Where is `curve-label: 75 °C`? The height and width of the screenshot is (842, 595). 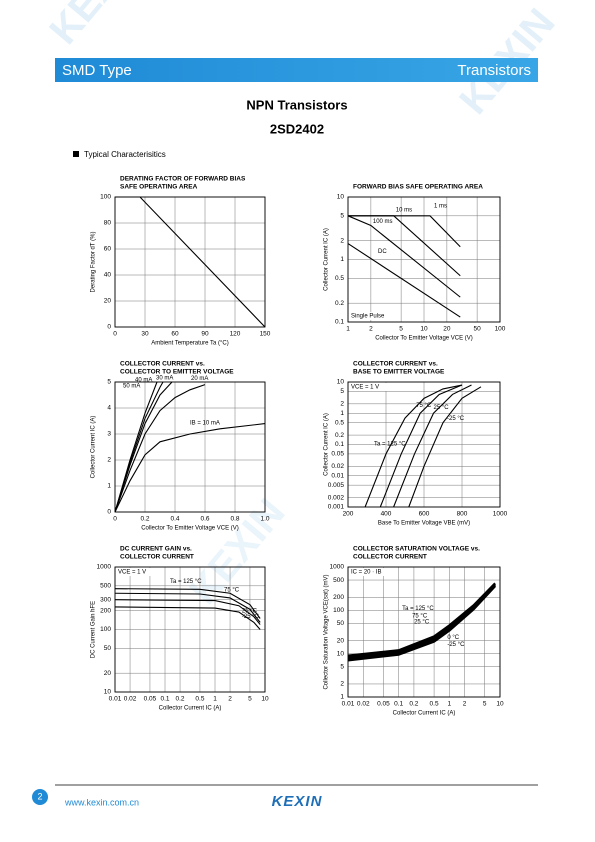
curve-label: 75 °C is located at coordinates (424, 406).